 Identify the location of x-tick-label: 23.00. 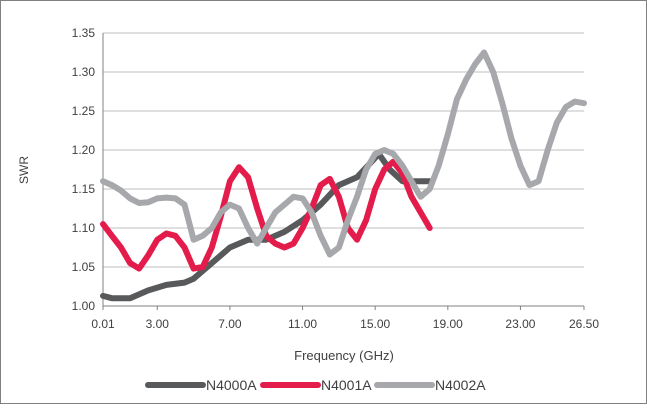
(520, 324).